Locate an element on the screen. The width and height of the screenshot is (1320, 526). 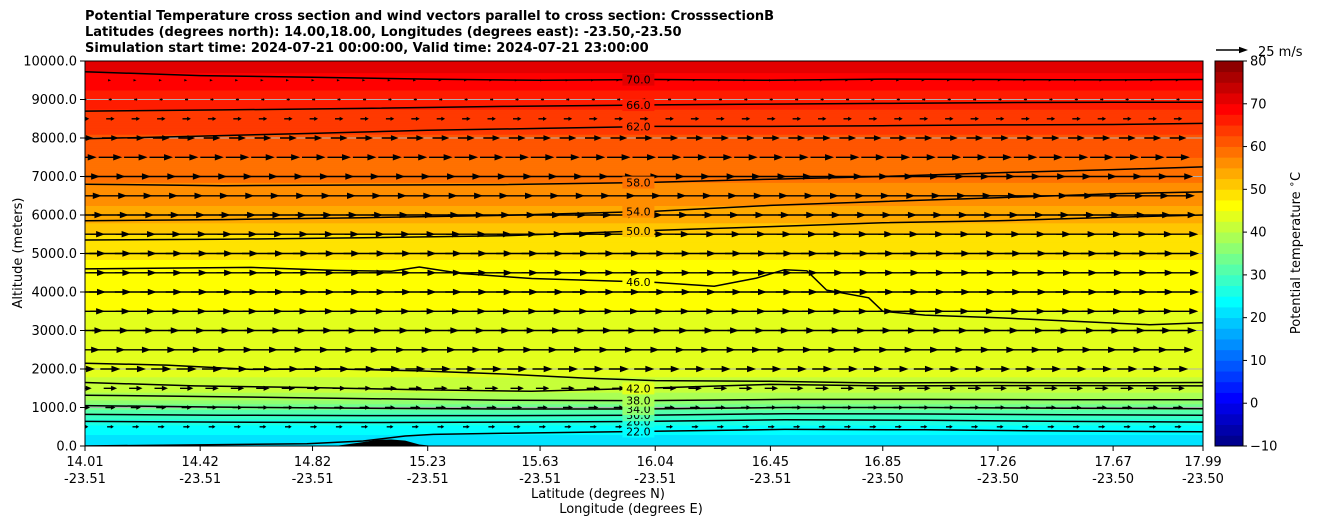
contour-line is located at coordinates (644, 437).